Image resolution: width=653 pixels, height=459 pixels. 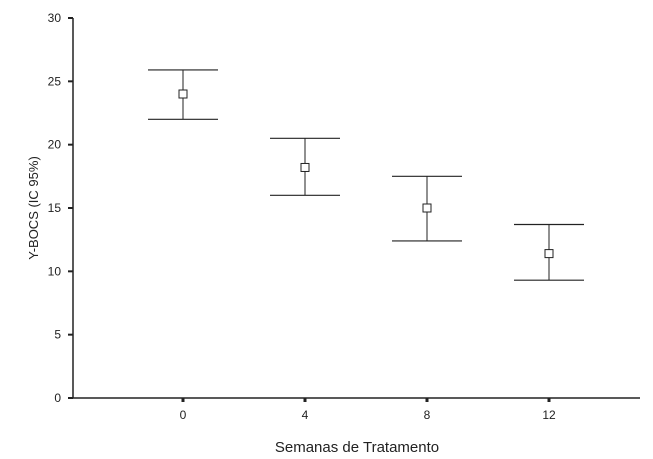 What do you see at coordinates (57, 398) in the screenshot?
I see `y-tick-label: 0` at bounding box center [57, 398].